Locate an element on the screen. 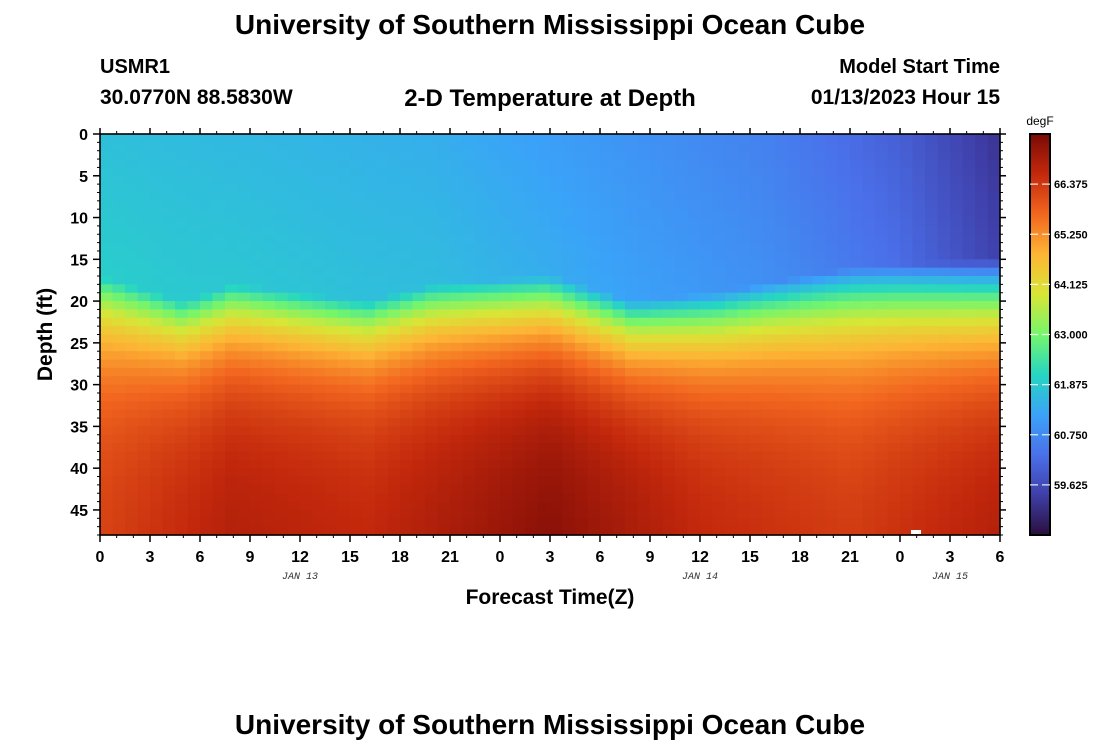 The height and width of the screenshot is (750, 1100). y-tick-label: 25 is located at coordinates (79, 344).